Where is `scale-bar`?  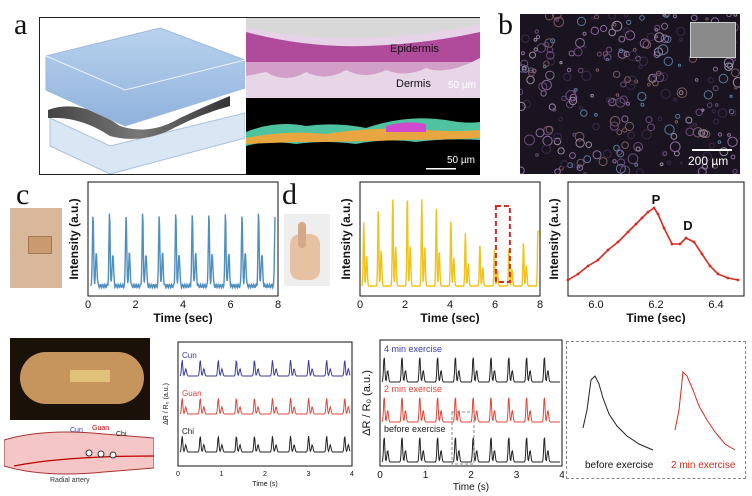 scale-bar is located at coordinates (712, 150).